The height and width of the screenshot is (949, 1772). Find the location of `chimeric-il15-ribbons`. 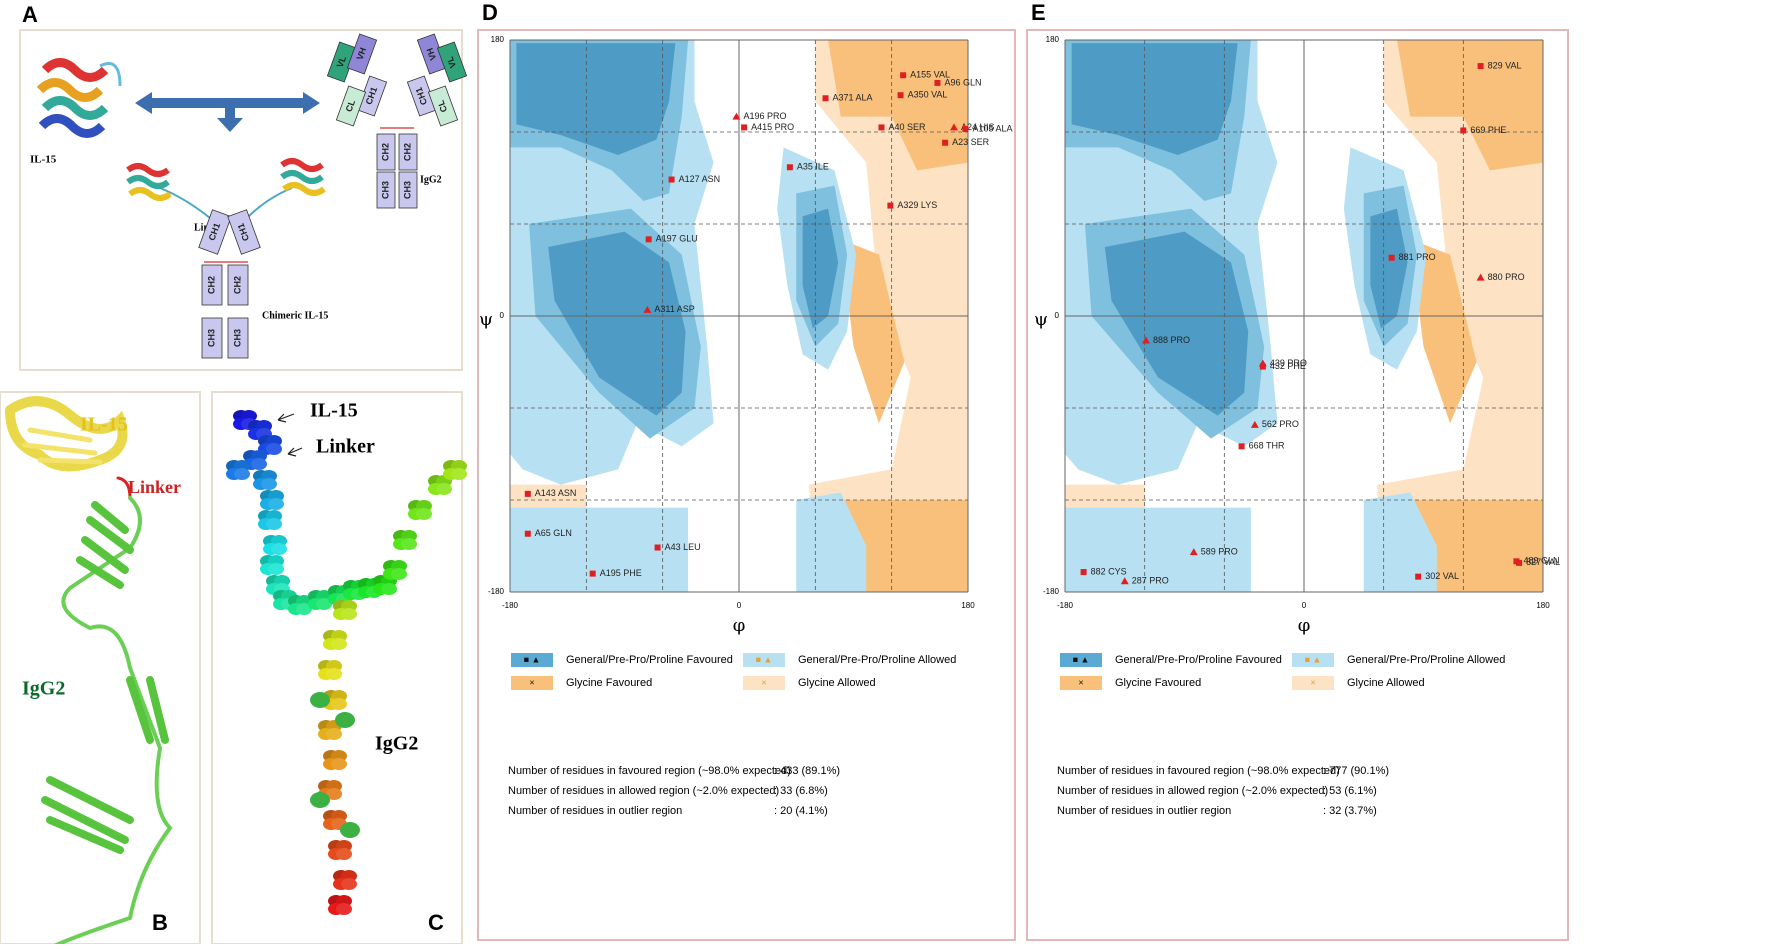

chimeric-il15-ribbons is located at coordinates (226, 179).